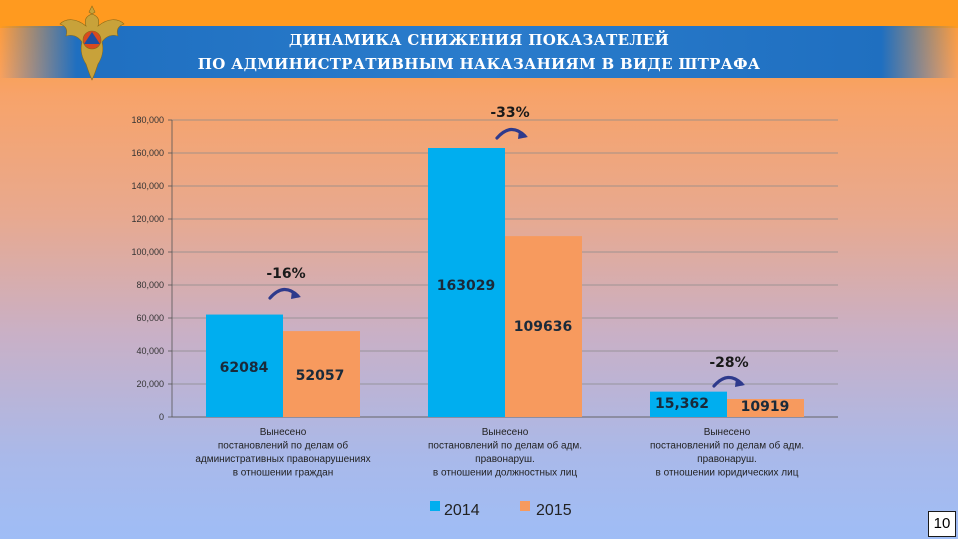 The width and height of the screenshot is (958, 539). Describe the element at coordinates (150, 384) in the screenshot. I see `y-tick-label: 20,000` at that location.